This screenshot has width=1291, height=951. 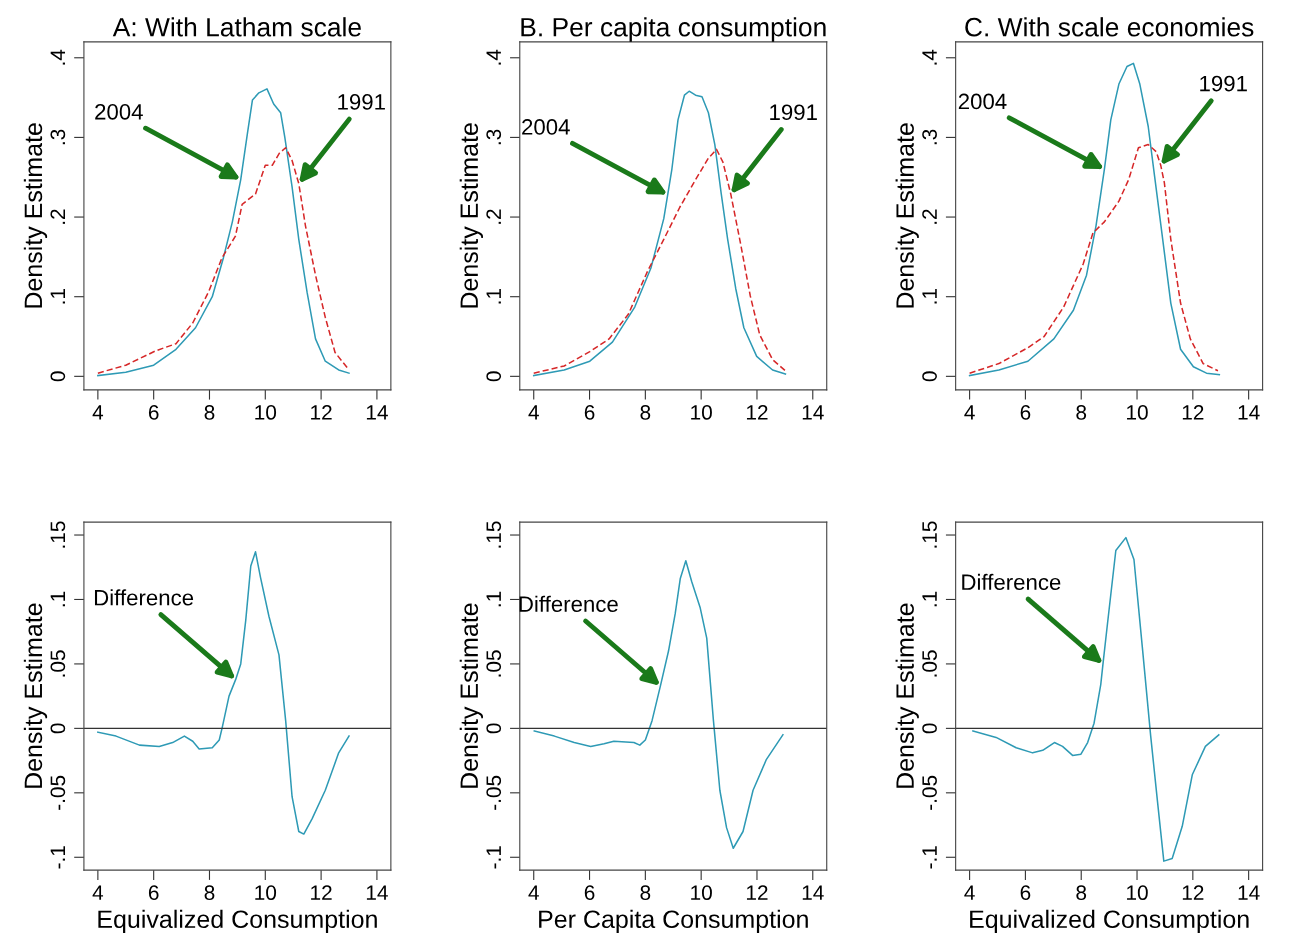 What do you see at coordinates (1109, 27) in the screenshot?
I see `chart-title: C. With scale economies` at bounding box center [1109, 27].